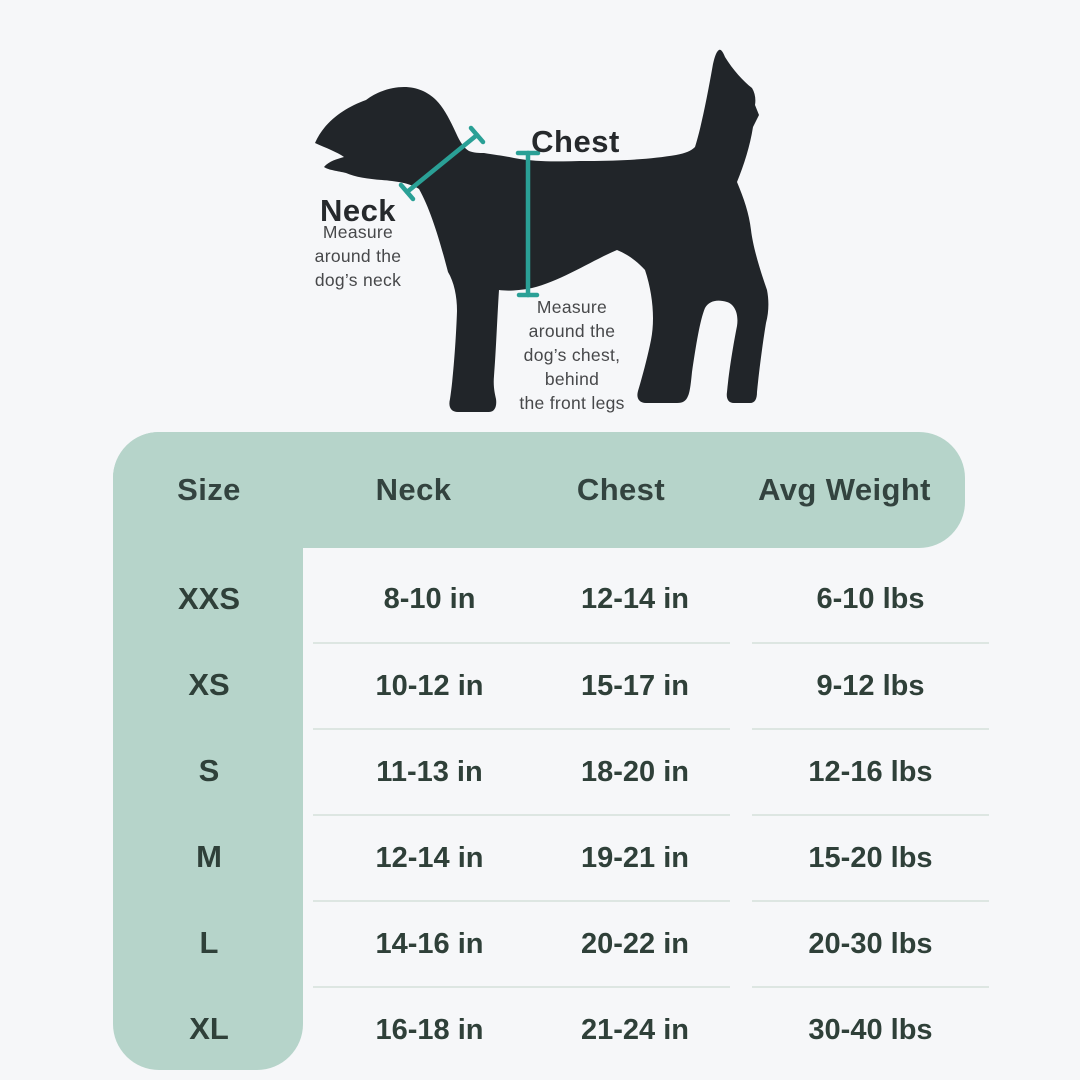  Describe the element at coordinates (429, 771) in the screenshot. I see `neck-cell: 11-13 in` at that location.